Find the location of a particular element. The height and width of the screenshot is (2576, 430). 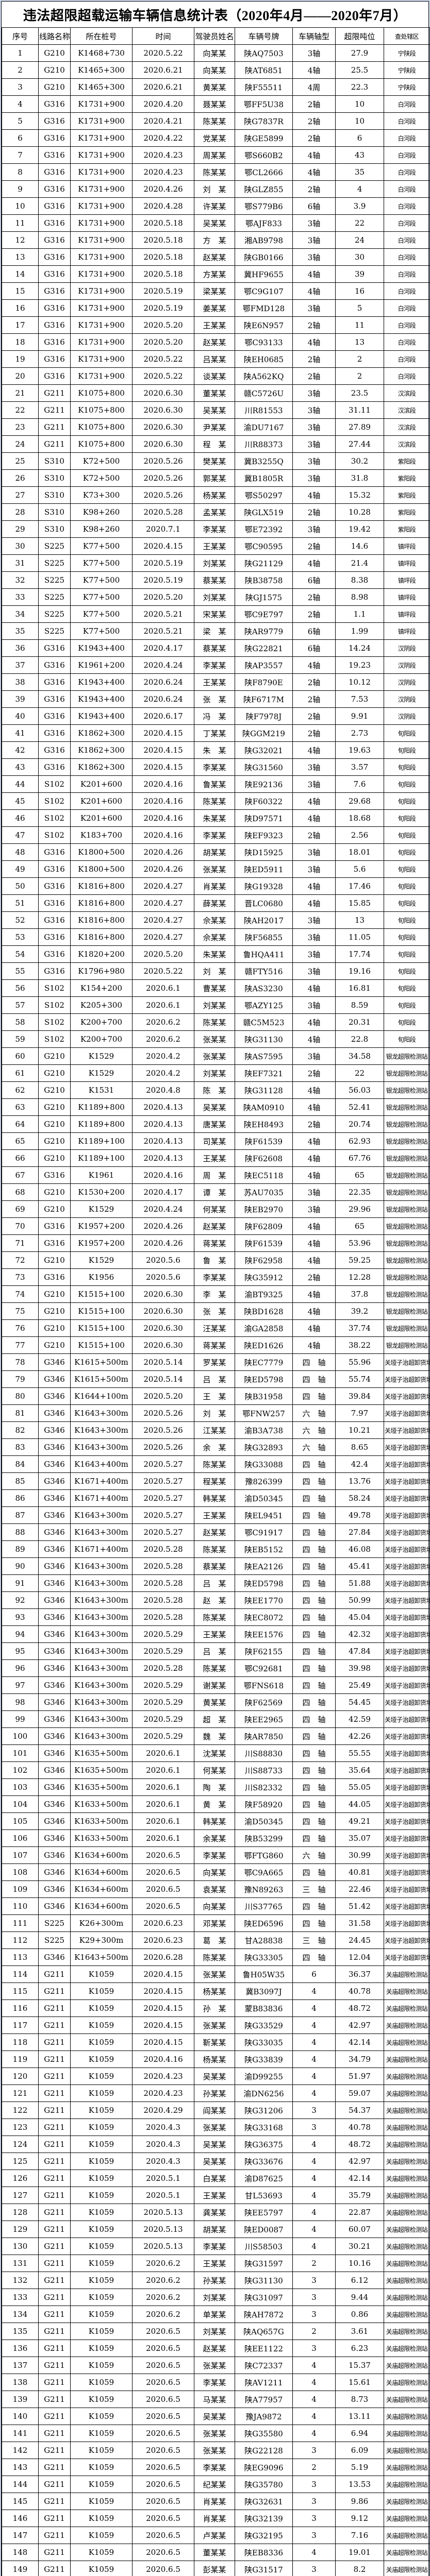

table-cell: 2020.5.13 is located at coordinates (163, 2229).